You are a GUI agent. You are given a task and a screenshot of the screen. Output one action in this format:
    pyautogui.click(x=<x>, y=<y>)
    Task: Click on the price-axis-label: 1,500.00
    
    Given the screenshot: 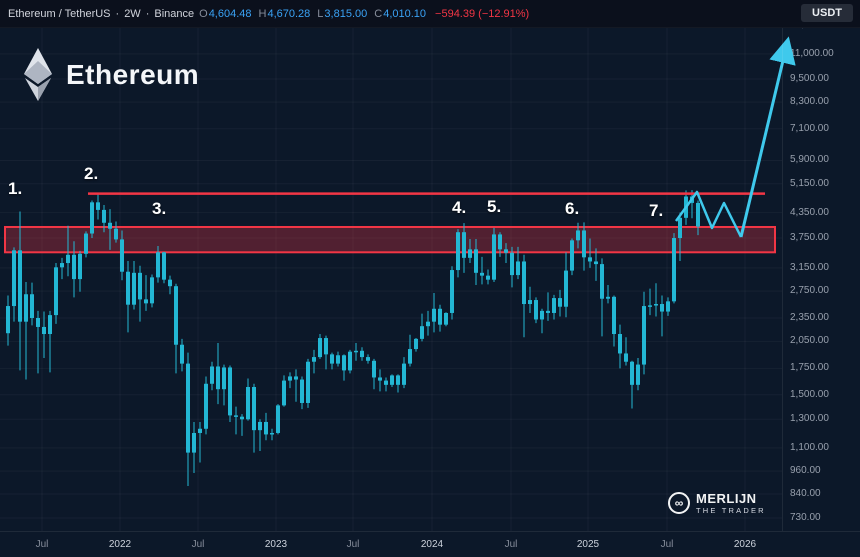 What is the action you would take?
    pyautogui.click(x=809, y=394)
    